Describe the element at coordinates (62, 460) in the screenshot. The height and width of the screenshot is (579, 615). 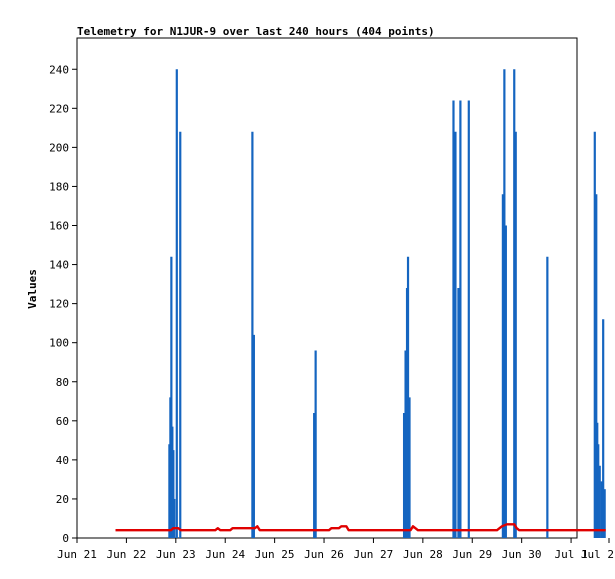
I see `y-tick-label: 40` at that location.